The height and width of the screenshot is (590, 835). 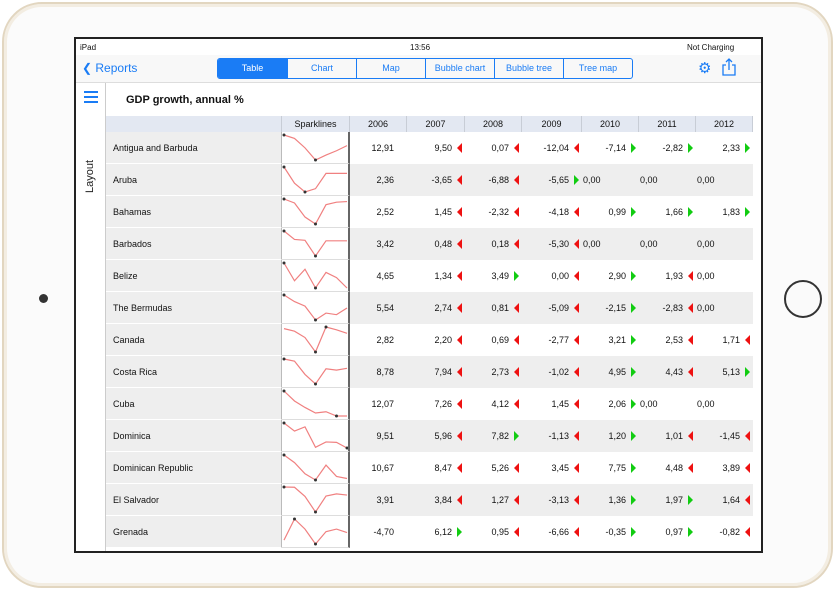 I want to click on value-cell: -2,83, so click(x=667, y=308).